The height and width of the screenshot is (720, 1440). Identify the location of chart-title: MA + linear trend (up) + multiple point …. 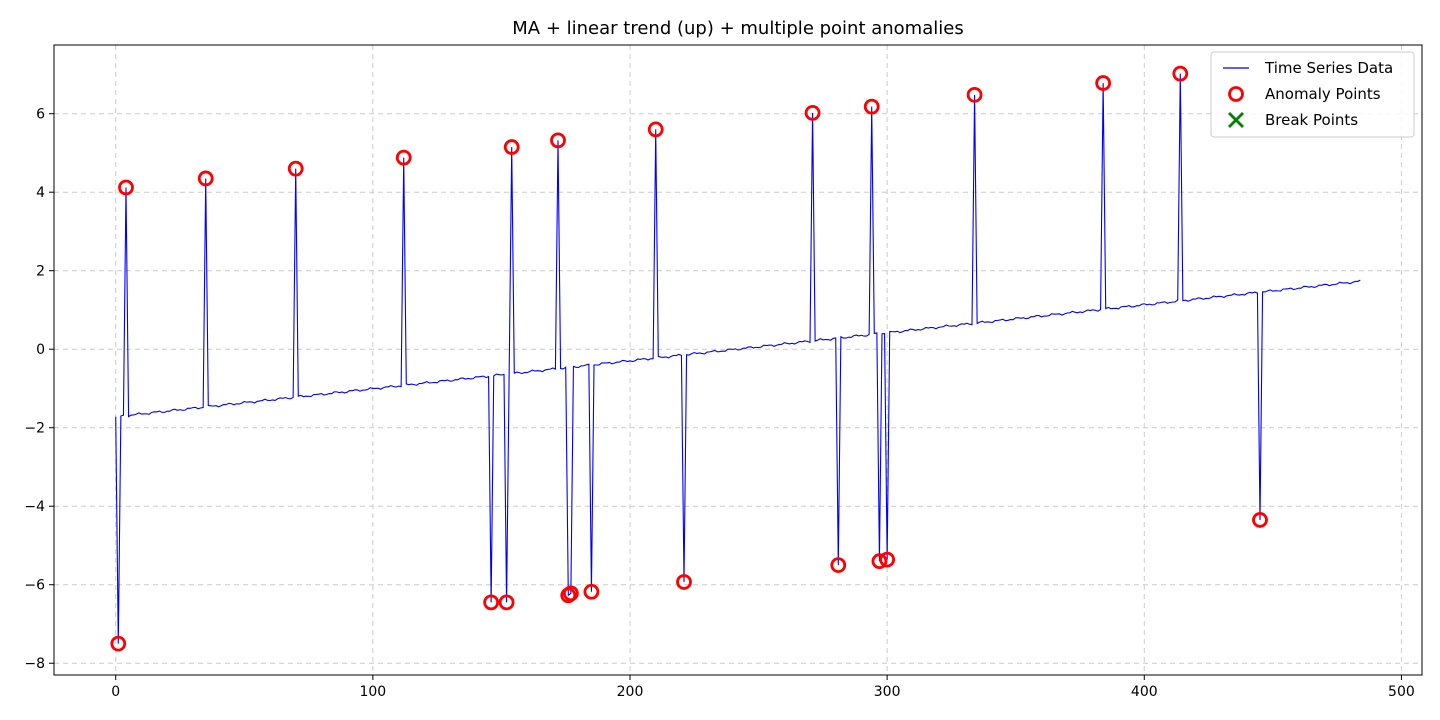
(737, 28).